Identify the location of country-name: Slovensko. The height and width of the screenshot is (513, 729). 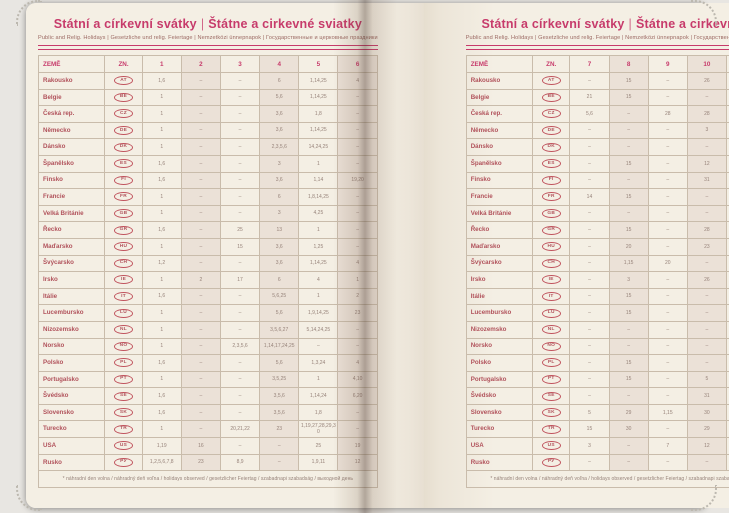
(71, 412).